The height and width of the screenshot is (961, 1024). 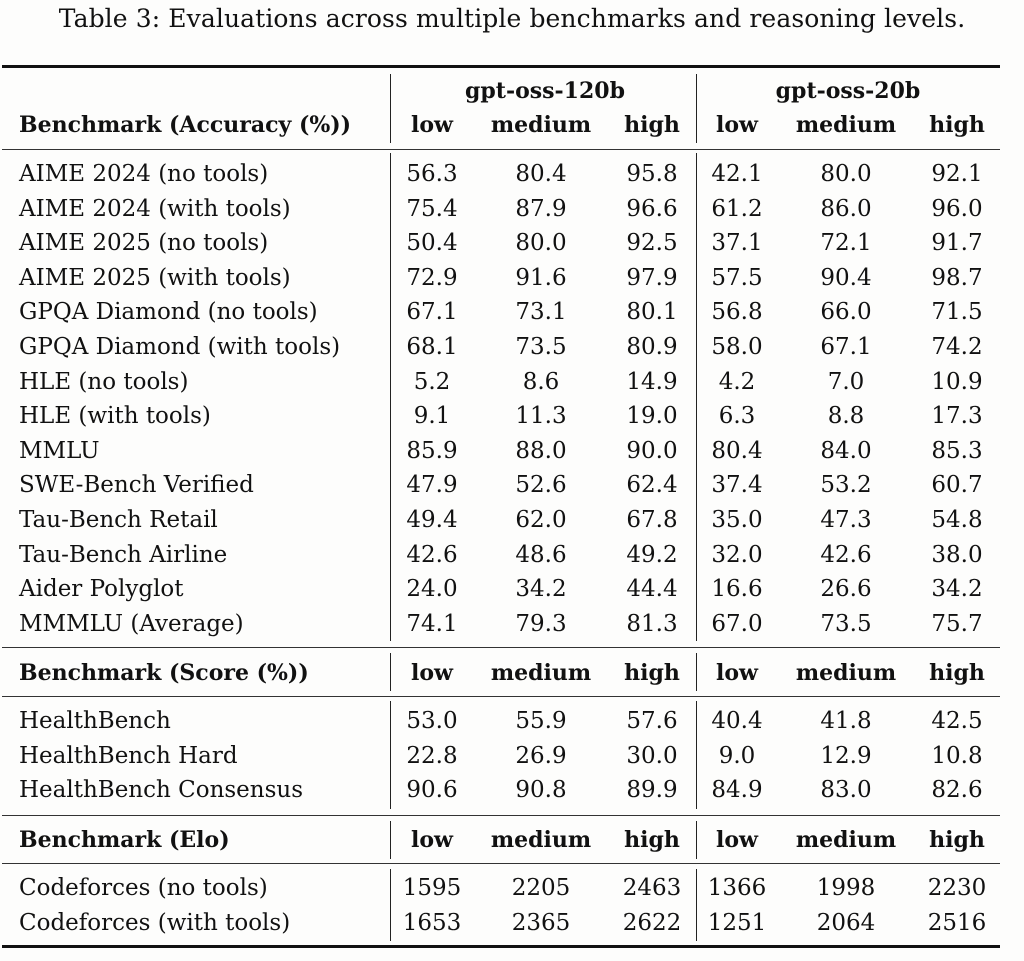 I want to click on benchmark-name: Tau-Bench Retail, so click(x=118, y=520).